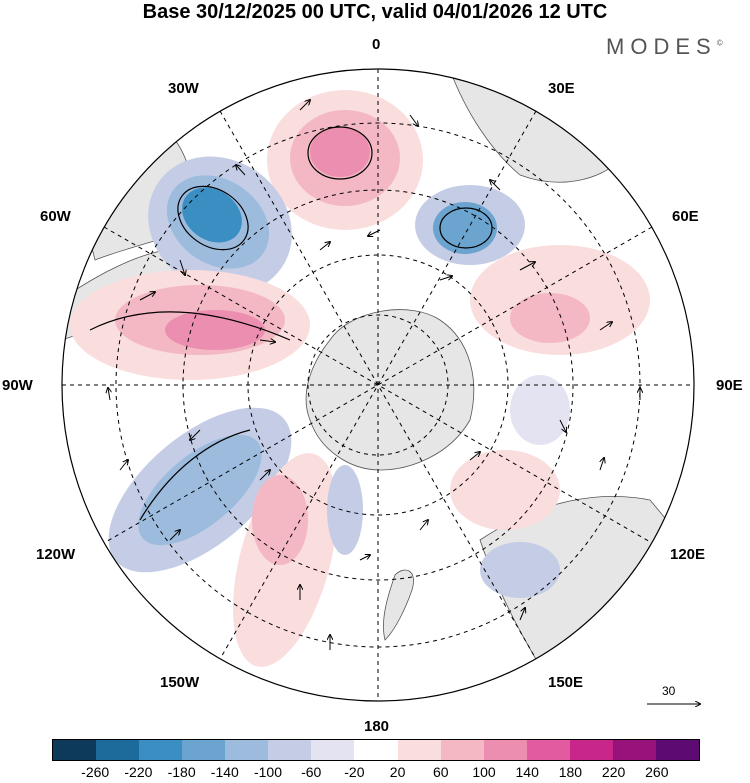  What do you see at coordinates (180, 682) in the screenshot?
I see `lon-label-150w: 150W` at bounding box center [180, 682].